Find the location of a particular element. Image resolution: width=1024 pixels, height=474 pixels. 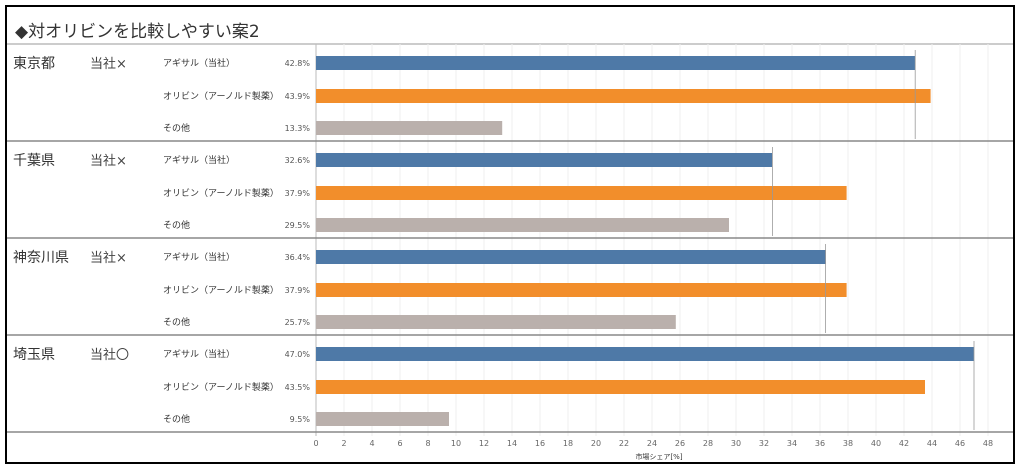

x-tick-label: 6 is located at coordinates (399, 443).